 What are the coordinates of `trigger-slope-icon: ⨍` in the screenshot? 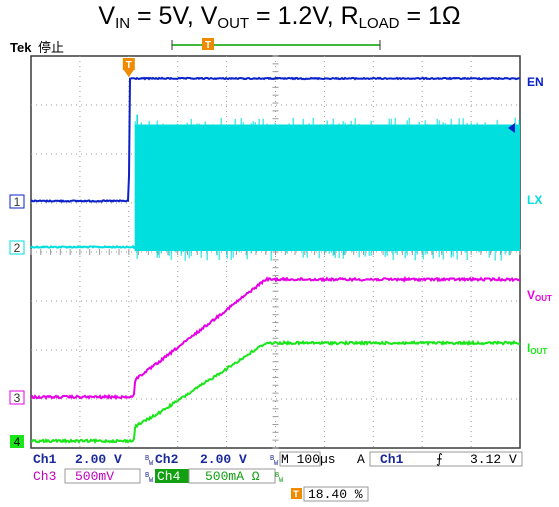 It's located at (439, 459).